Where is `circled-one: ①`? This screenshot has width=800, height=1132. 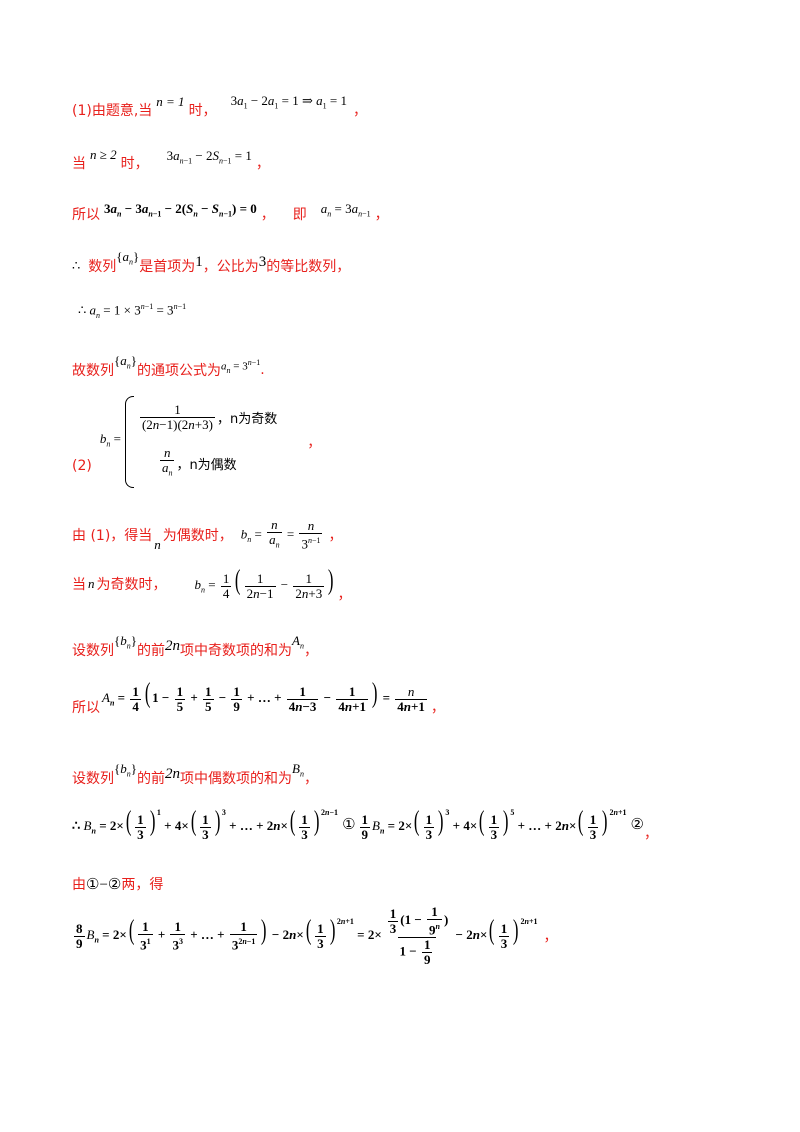
circled-one: ① is located at coordinates (349, 825).